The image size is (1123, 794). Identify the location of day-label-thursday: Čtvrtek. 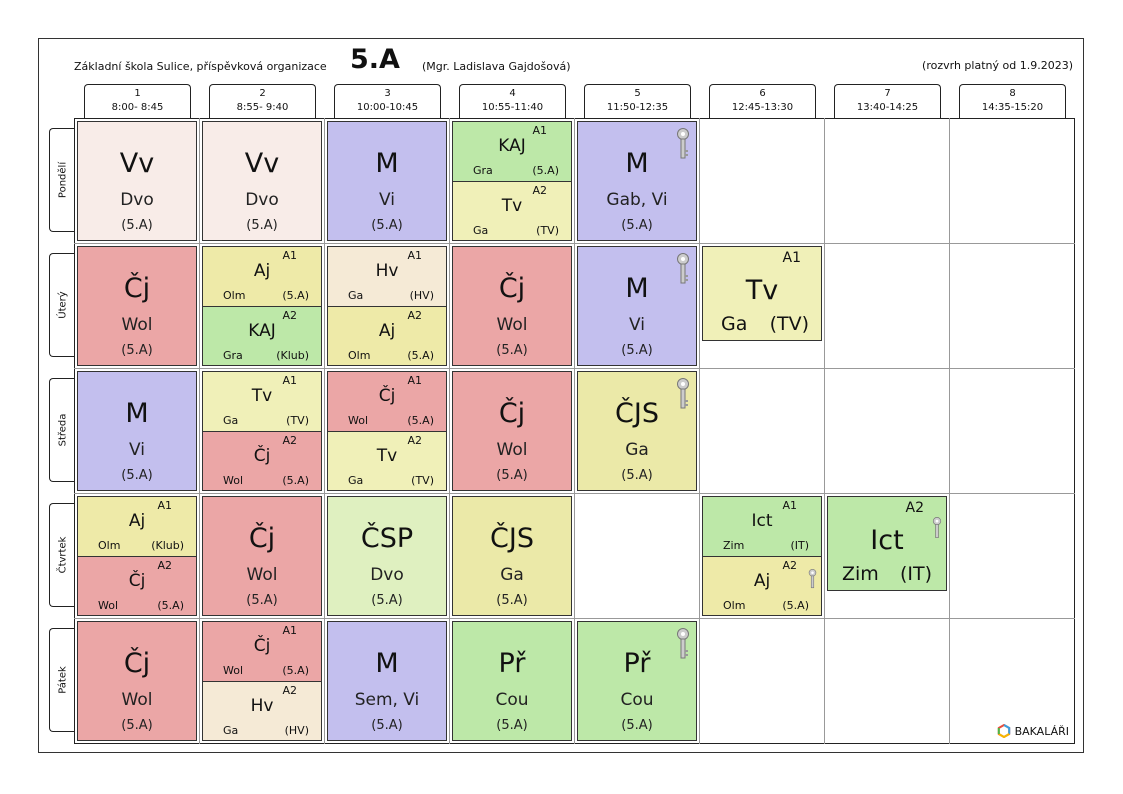
(62, 555).